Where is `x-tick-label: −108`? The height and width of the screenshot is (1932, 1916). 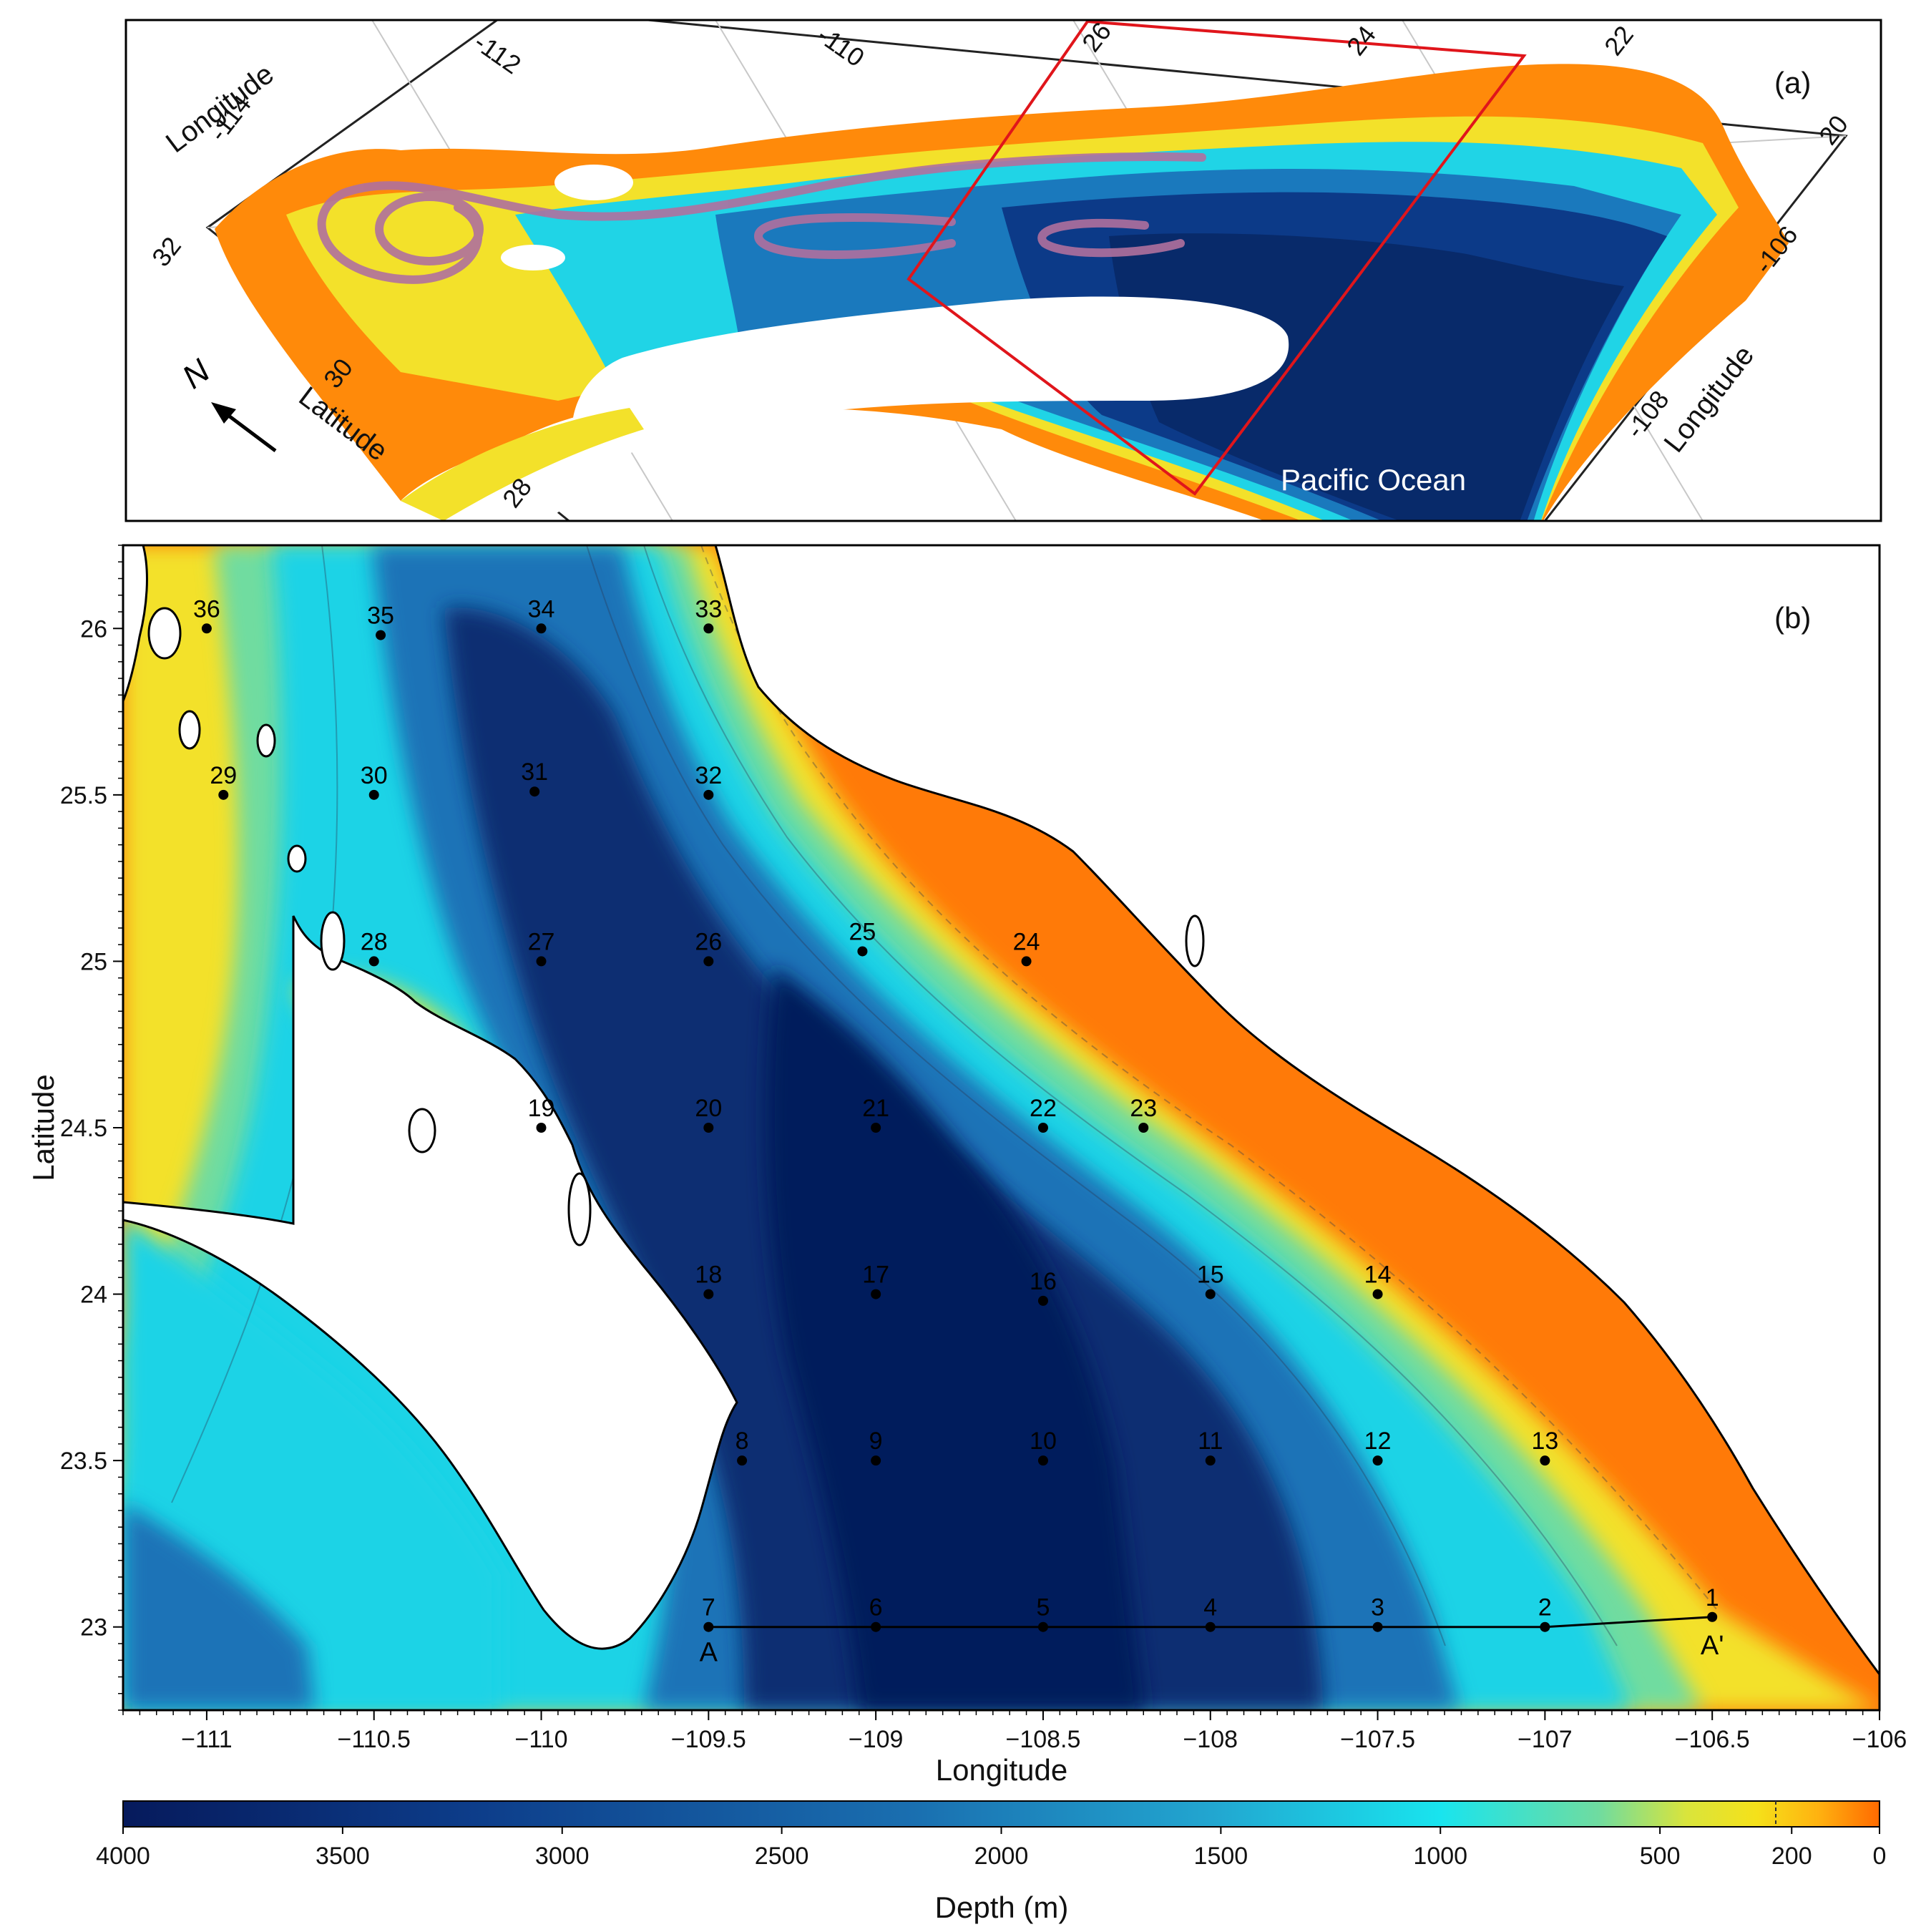 x-tick-label: −108 is located at coordinates (1210, 1739).